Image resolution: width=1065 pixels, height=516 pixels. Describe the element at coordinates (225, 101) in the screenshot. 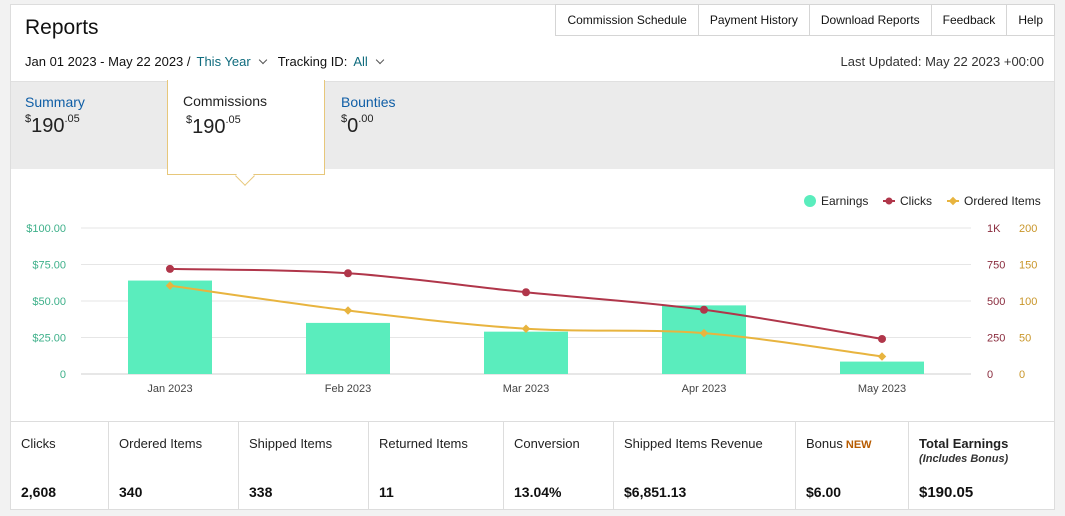

I see `tab-commissions-label: Commissions` at that location.